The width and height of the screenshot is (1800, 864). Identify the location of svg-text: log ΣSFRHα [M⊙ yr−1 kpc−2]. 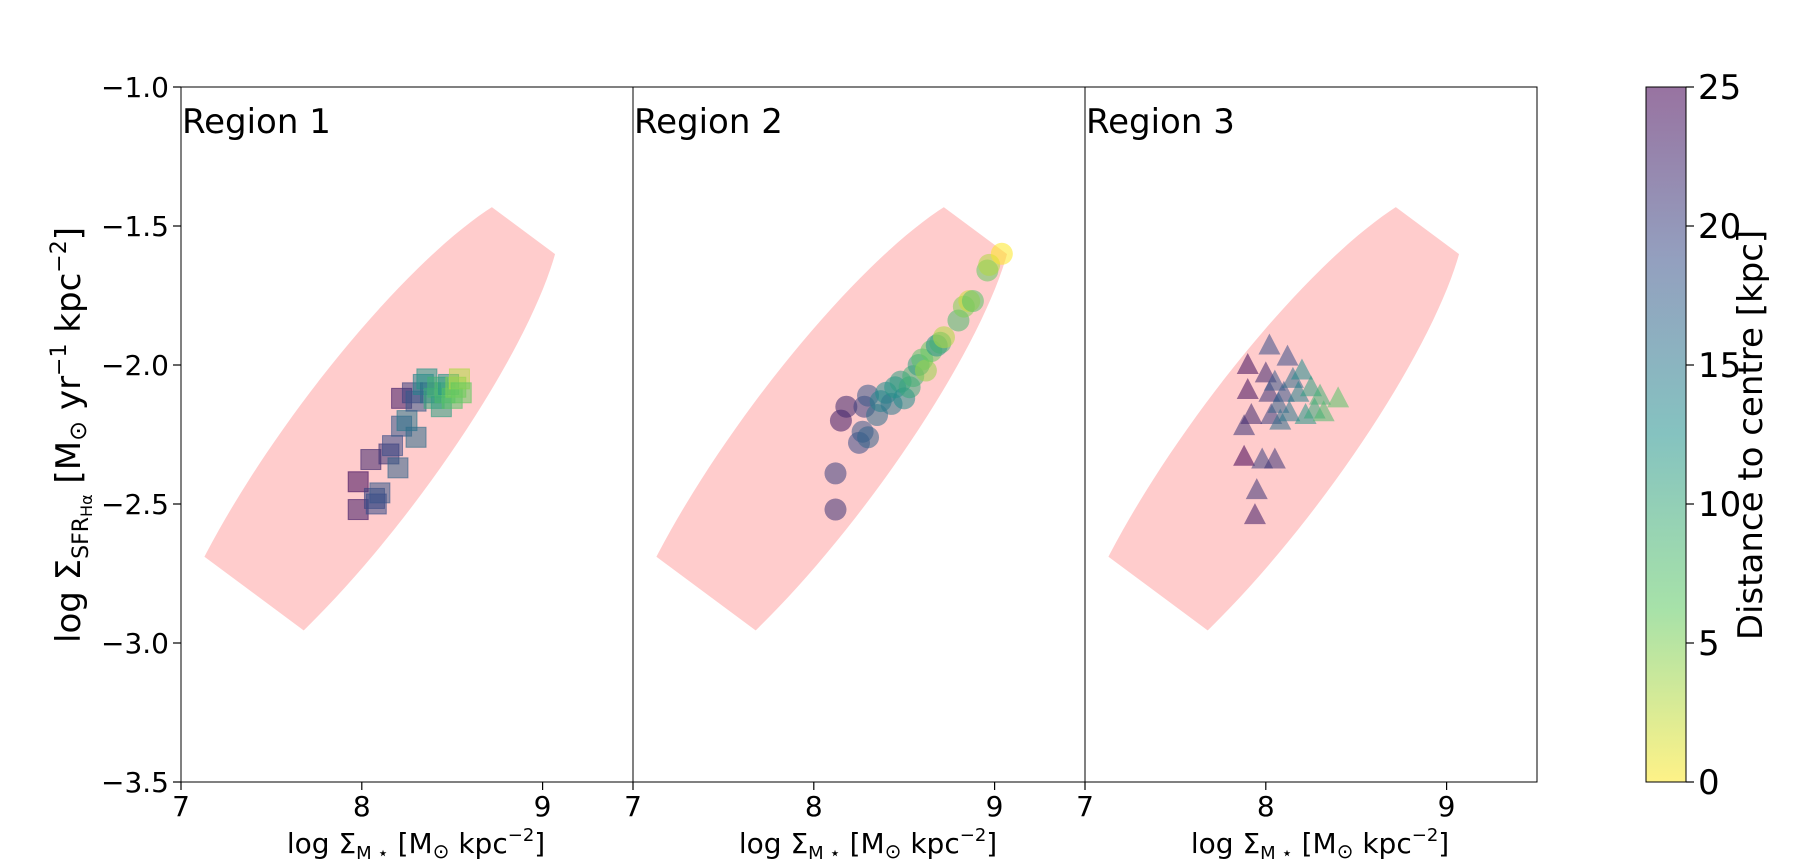
(71, 435).